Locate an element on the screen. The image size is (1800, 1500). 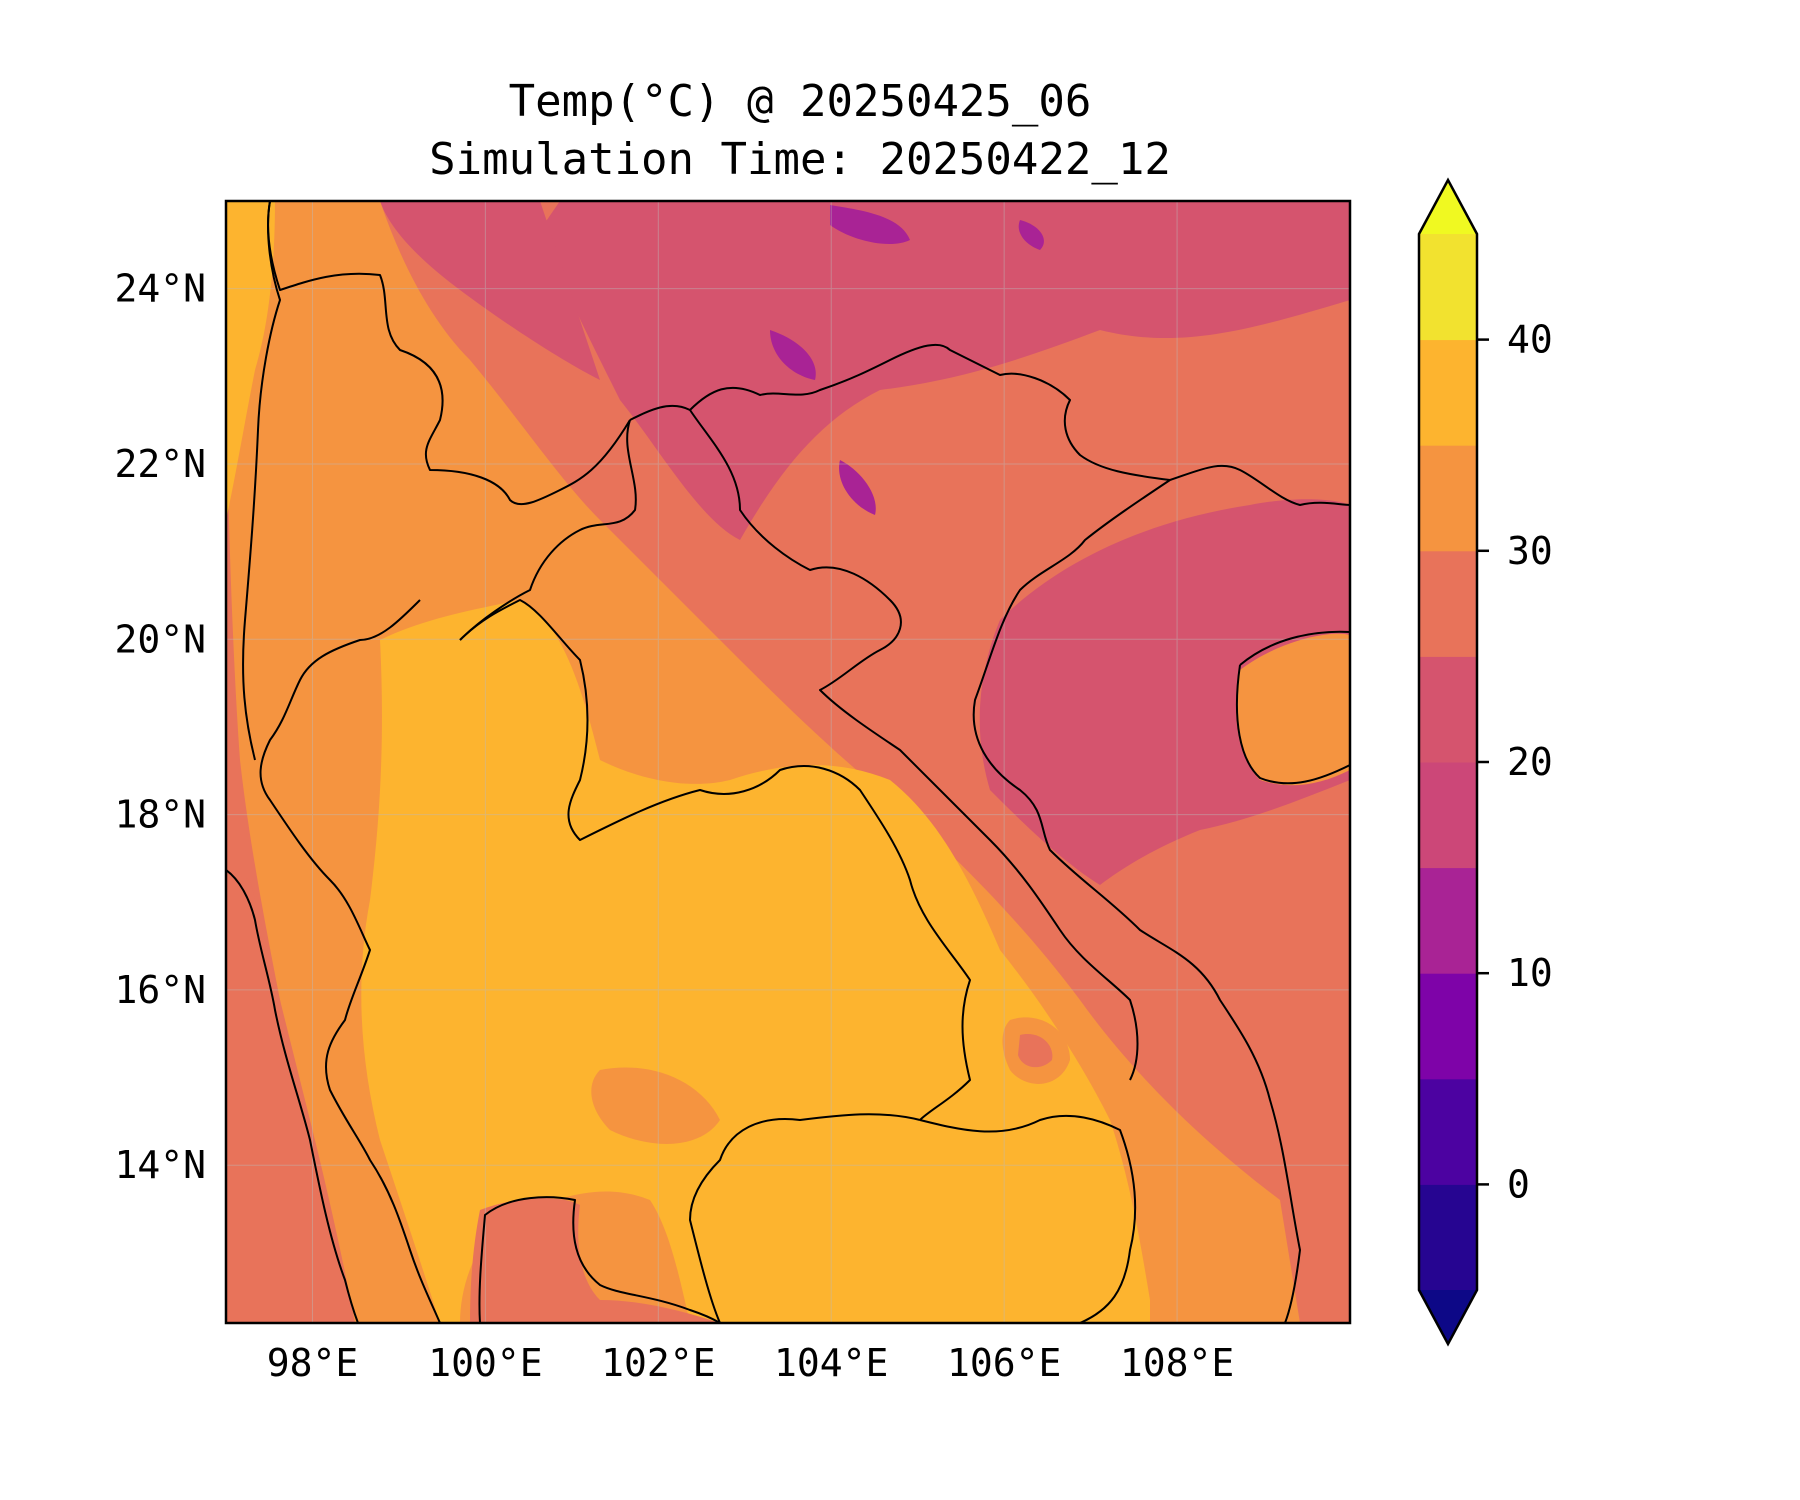
colorbar-tick-label: 0 is located at coordinates (1518, 1184).